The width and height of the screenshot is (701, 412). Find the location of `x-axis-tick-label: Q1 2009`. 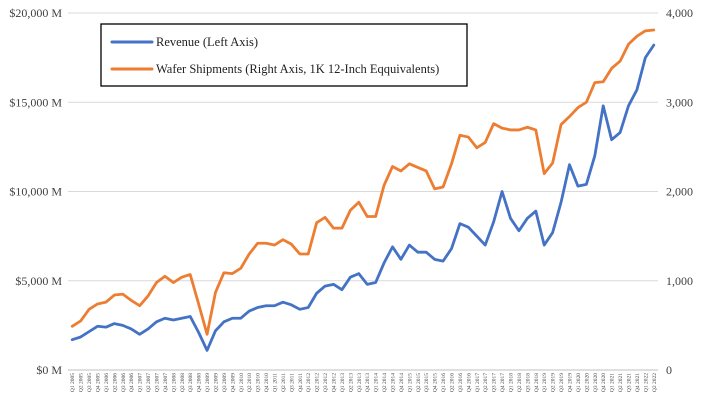

x-axis-tick-label: Q1 2009 is located at coordinates (208, 382).